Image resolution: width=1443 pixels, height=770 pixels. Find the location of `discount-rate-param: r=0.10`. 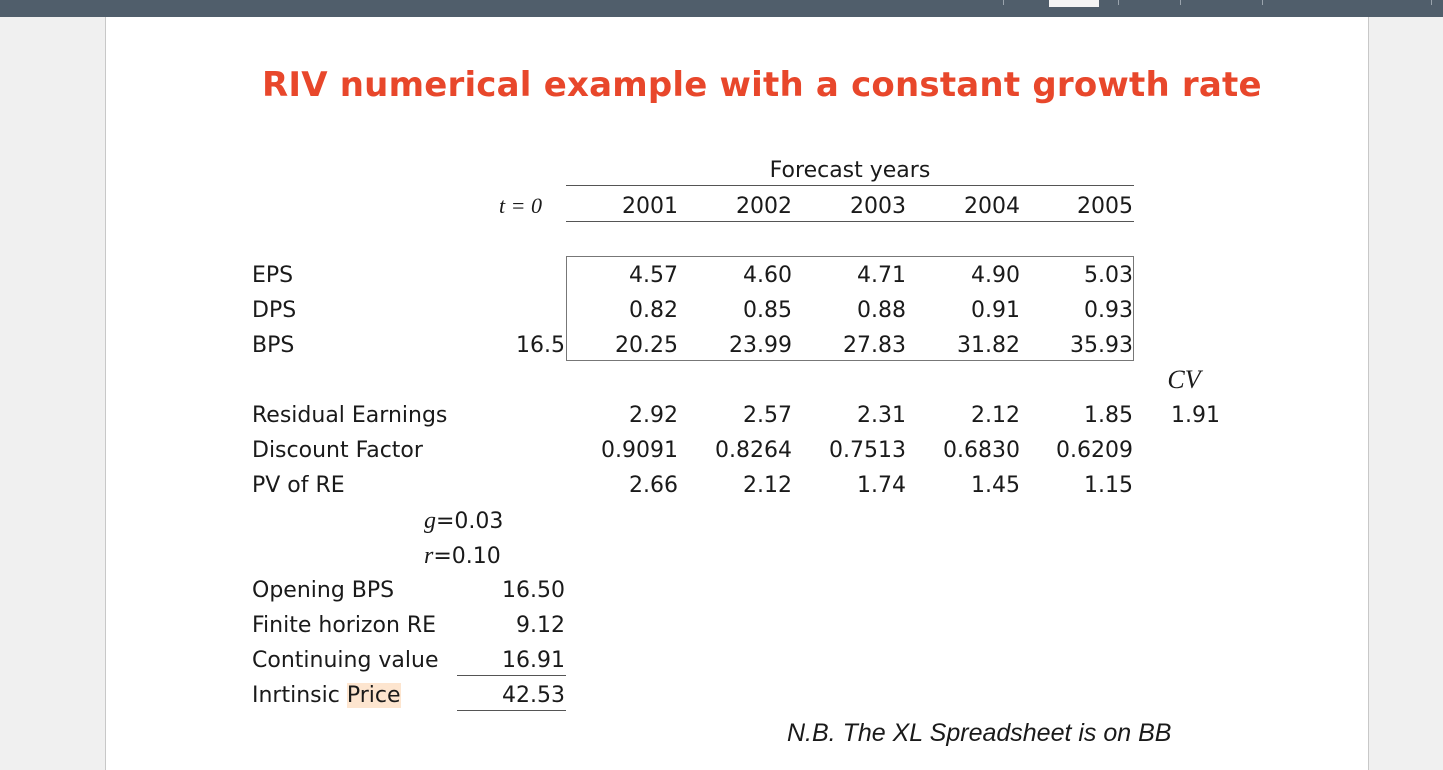

discount-rate-param: r=0.10 is located at coordinates (462, 556).